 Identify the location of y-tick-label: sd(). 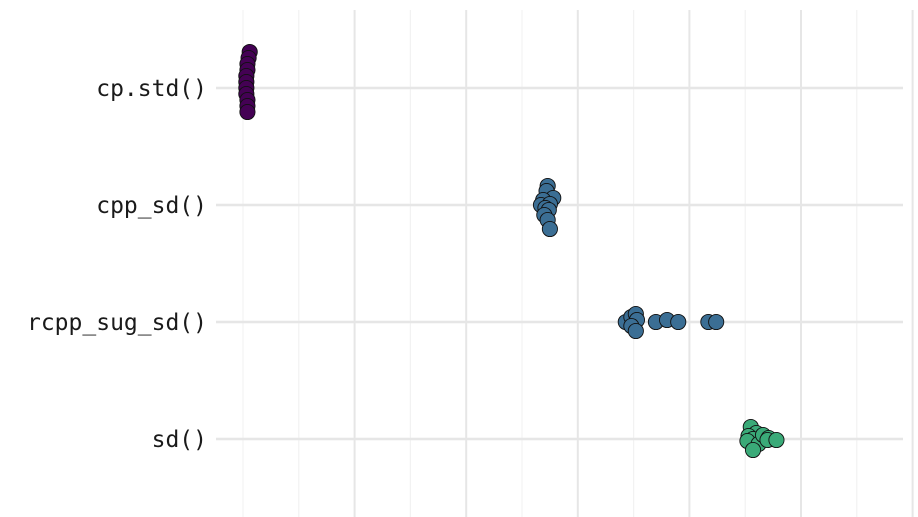
(179, 440).